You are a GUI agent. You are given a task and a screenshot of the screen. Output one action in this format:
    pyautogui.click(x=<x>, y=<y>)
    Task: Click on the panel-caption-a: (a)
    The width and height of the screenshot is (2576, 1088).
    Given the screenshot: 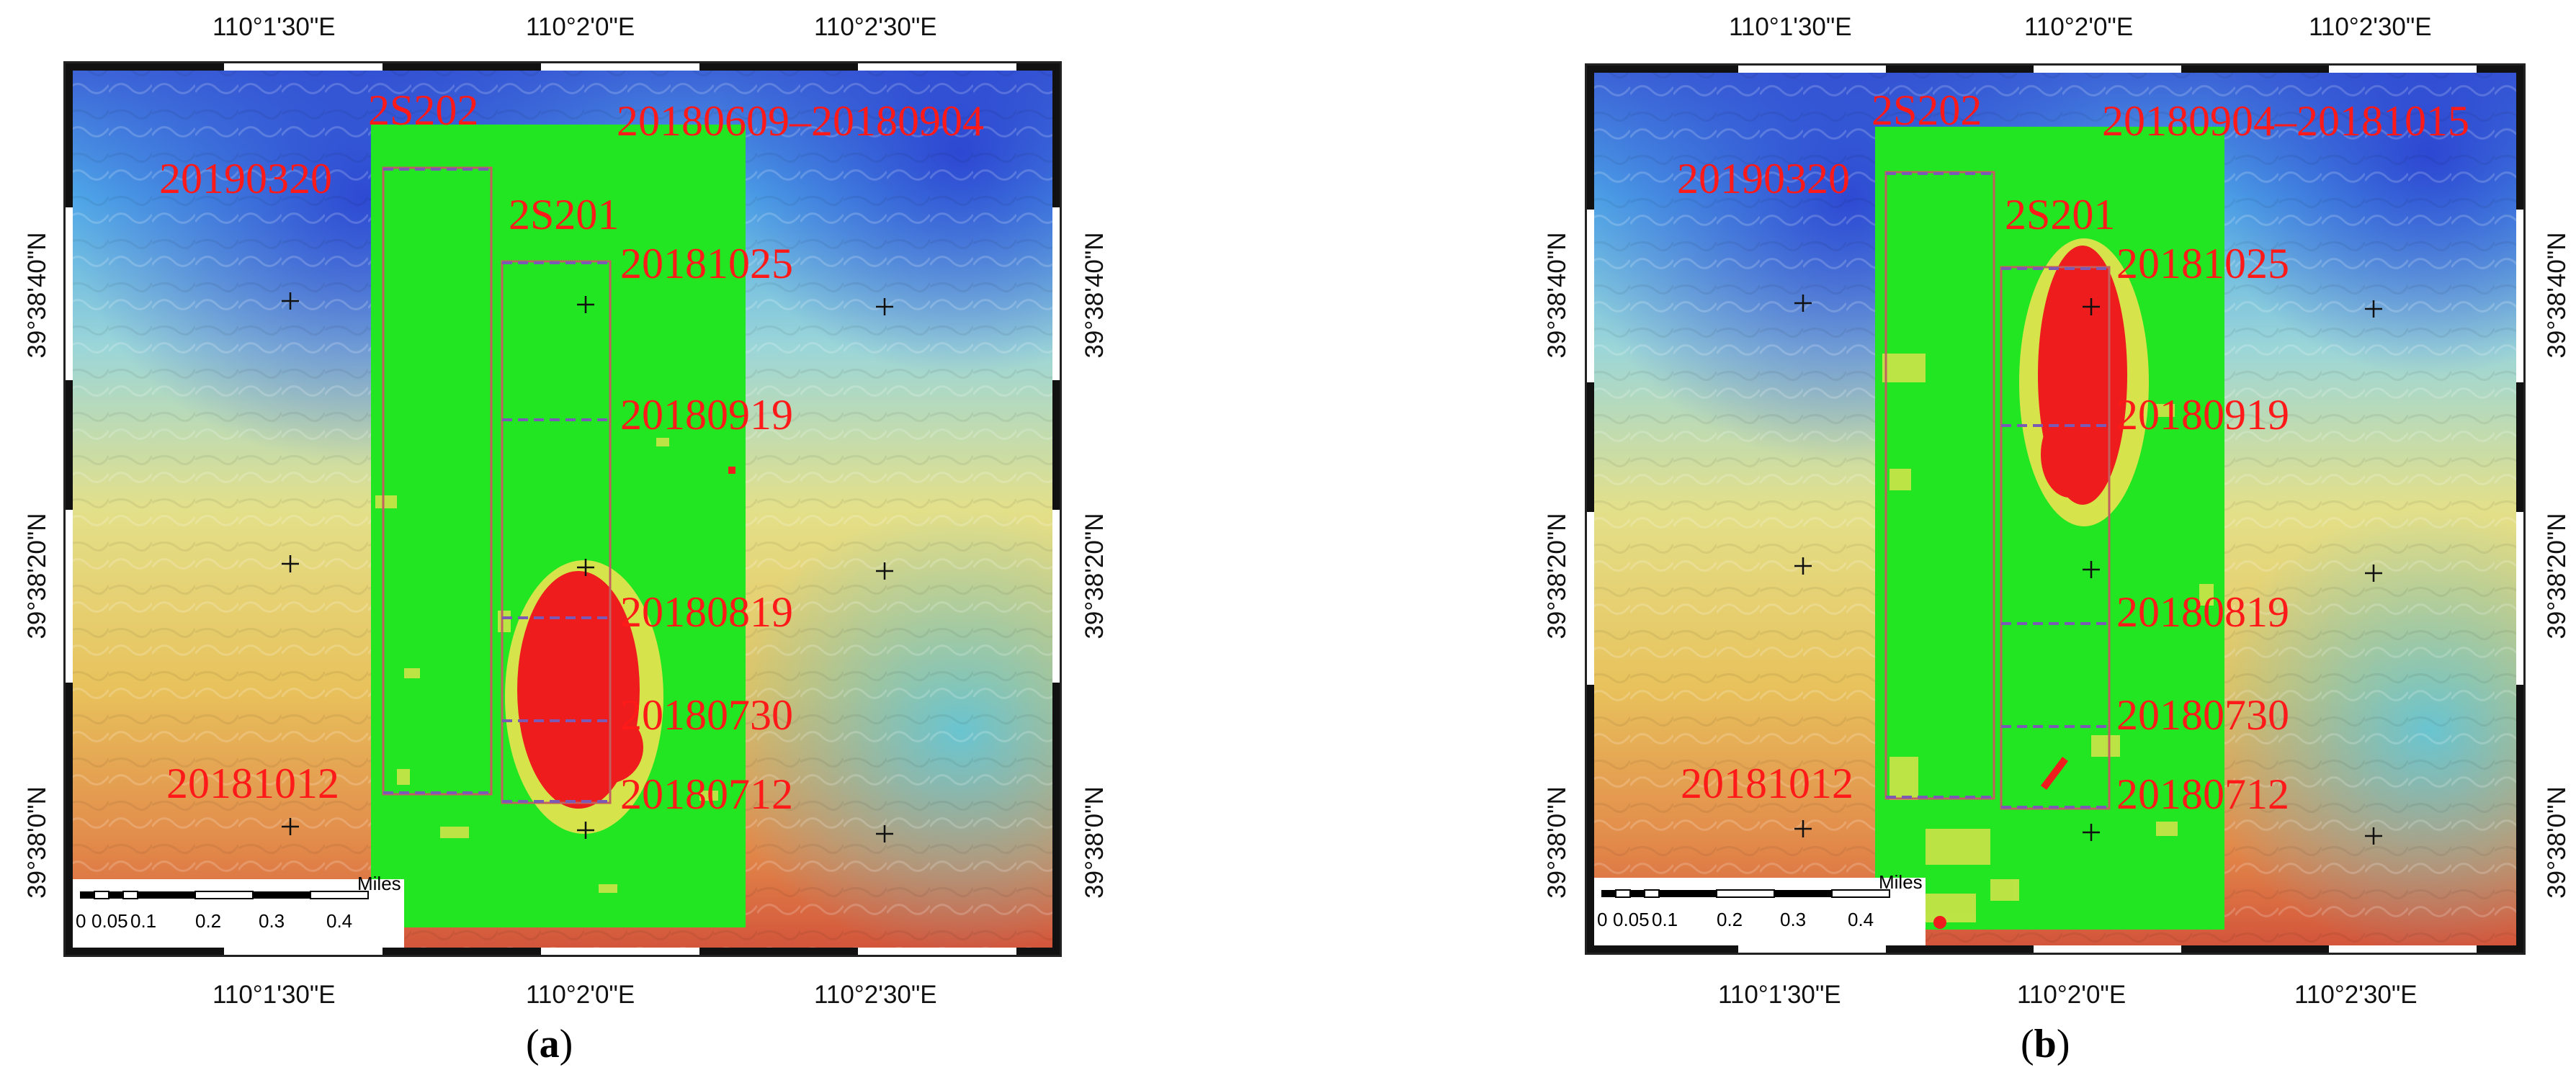 What is the action you would take?
    pyautogui.click(x=549, y=1044)
    